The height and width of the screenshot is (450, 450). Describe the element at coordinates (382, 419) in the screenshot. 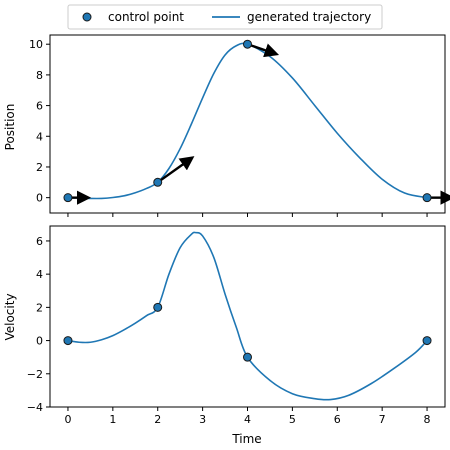

I see `xtick-label: 7` at that location.